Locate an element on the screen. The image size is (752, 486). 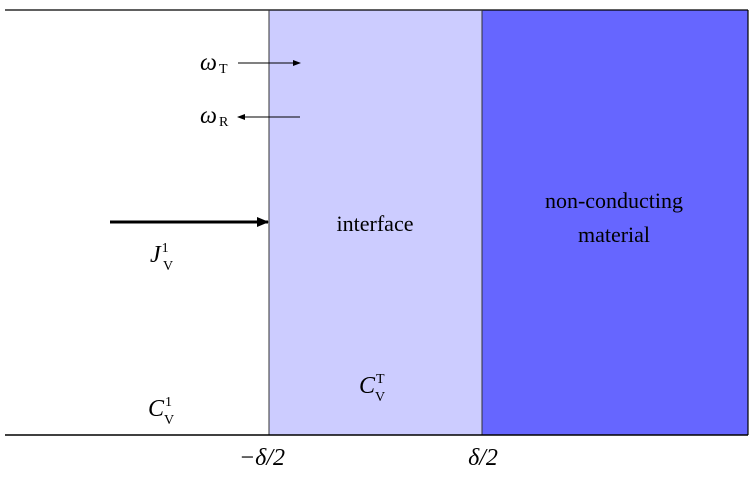
symbol-base: J is located at coordinates (156, 255).